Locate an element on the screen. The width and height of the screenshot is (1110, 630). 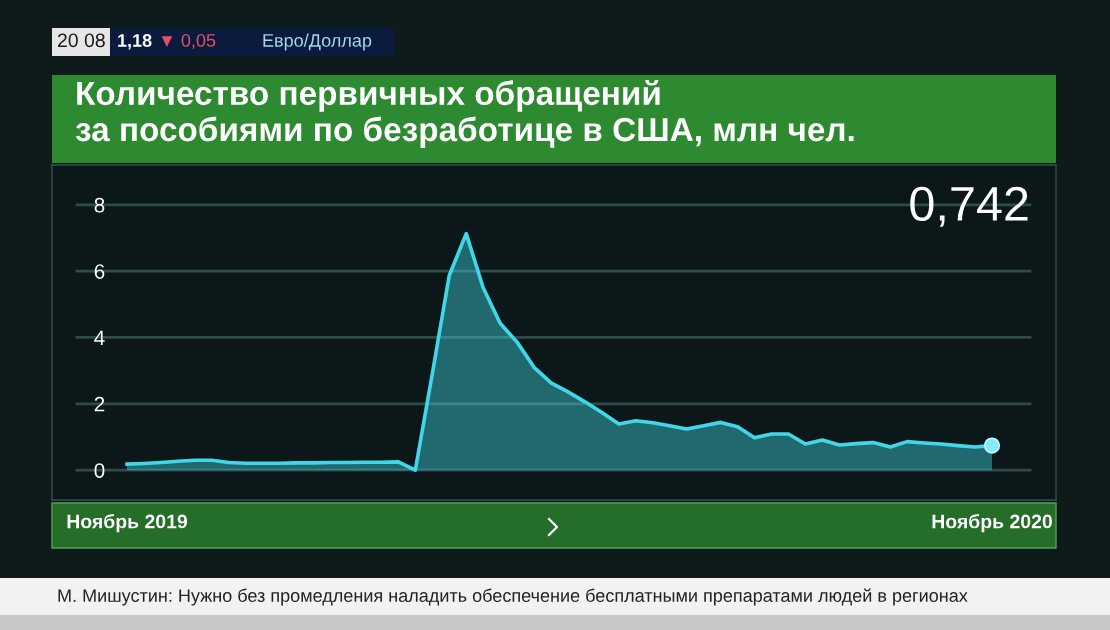
text: 20 08 is located at coordinates (81, 40).